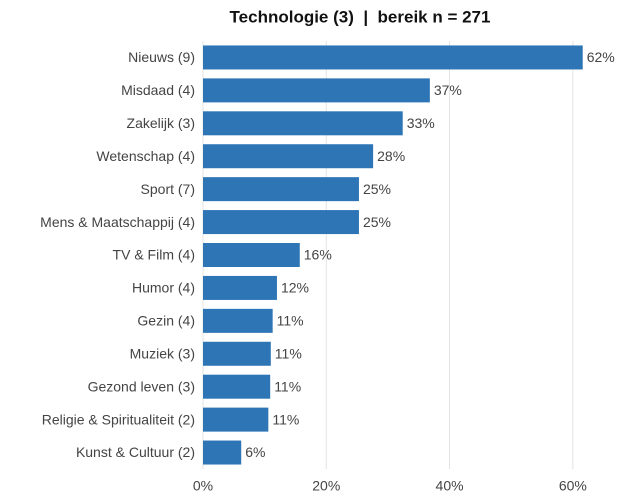 This screenshot has height=495, width=621. Describe the element at coordinates (162, 353) in the screenshot. I see `y-tick-label: Muziek (3)` at that location.